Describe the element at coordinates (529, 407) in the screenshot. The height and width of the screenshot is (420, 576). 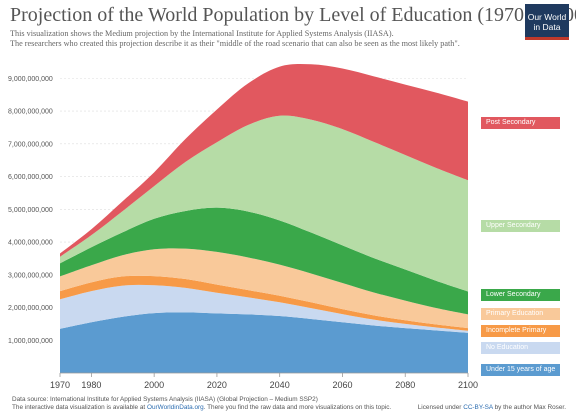
I see `license-suffix: by the author Max Roser.` at that location.